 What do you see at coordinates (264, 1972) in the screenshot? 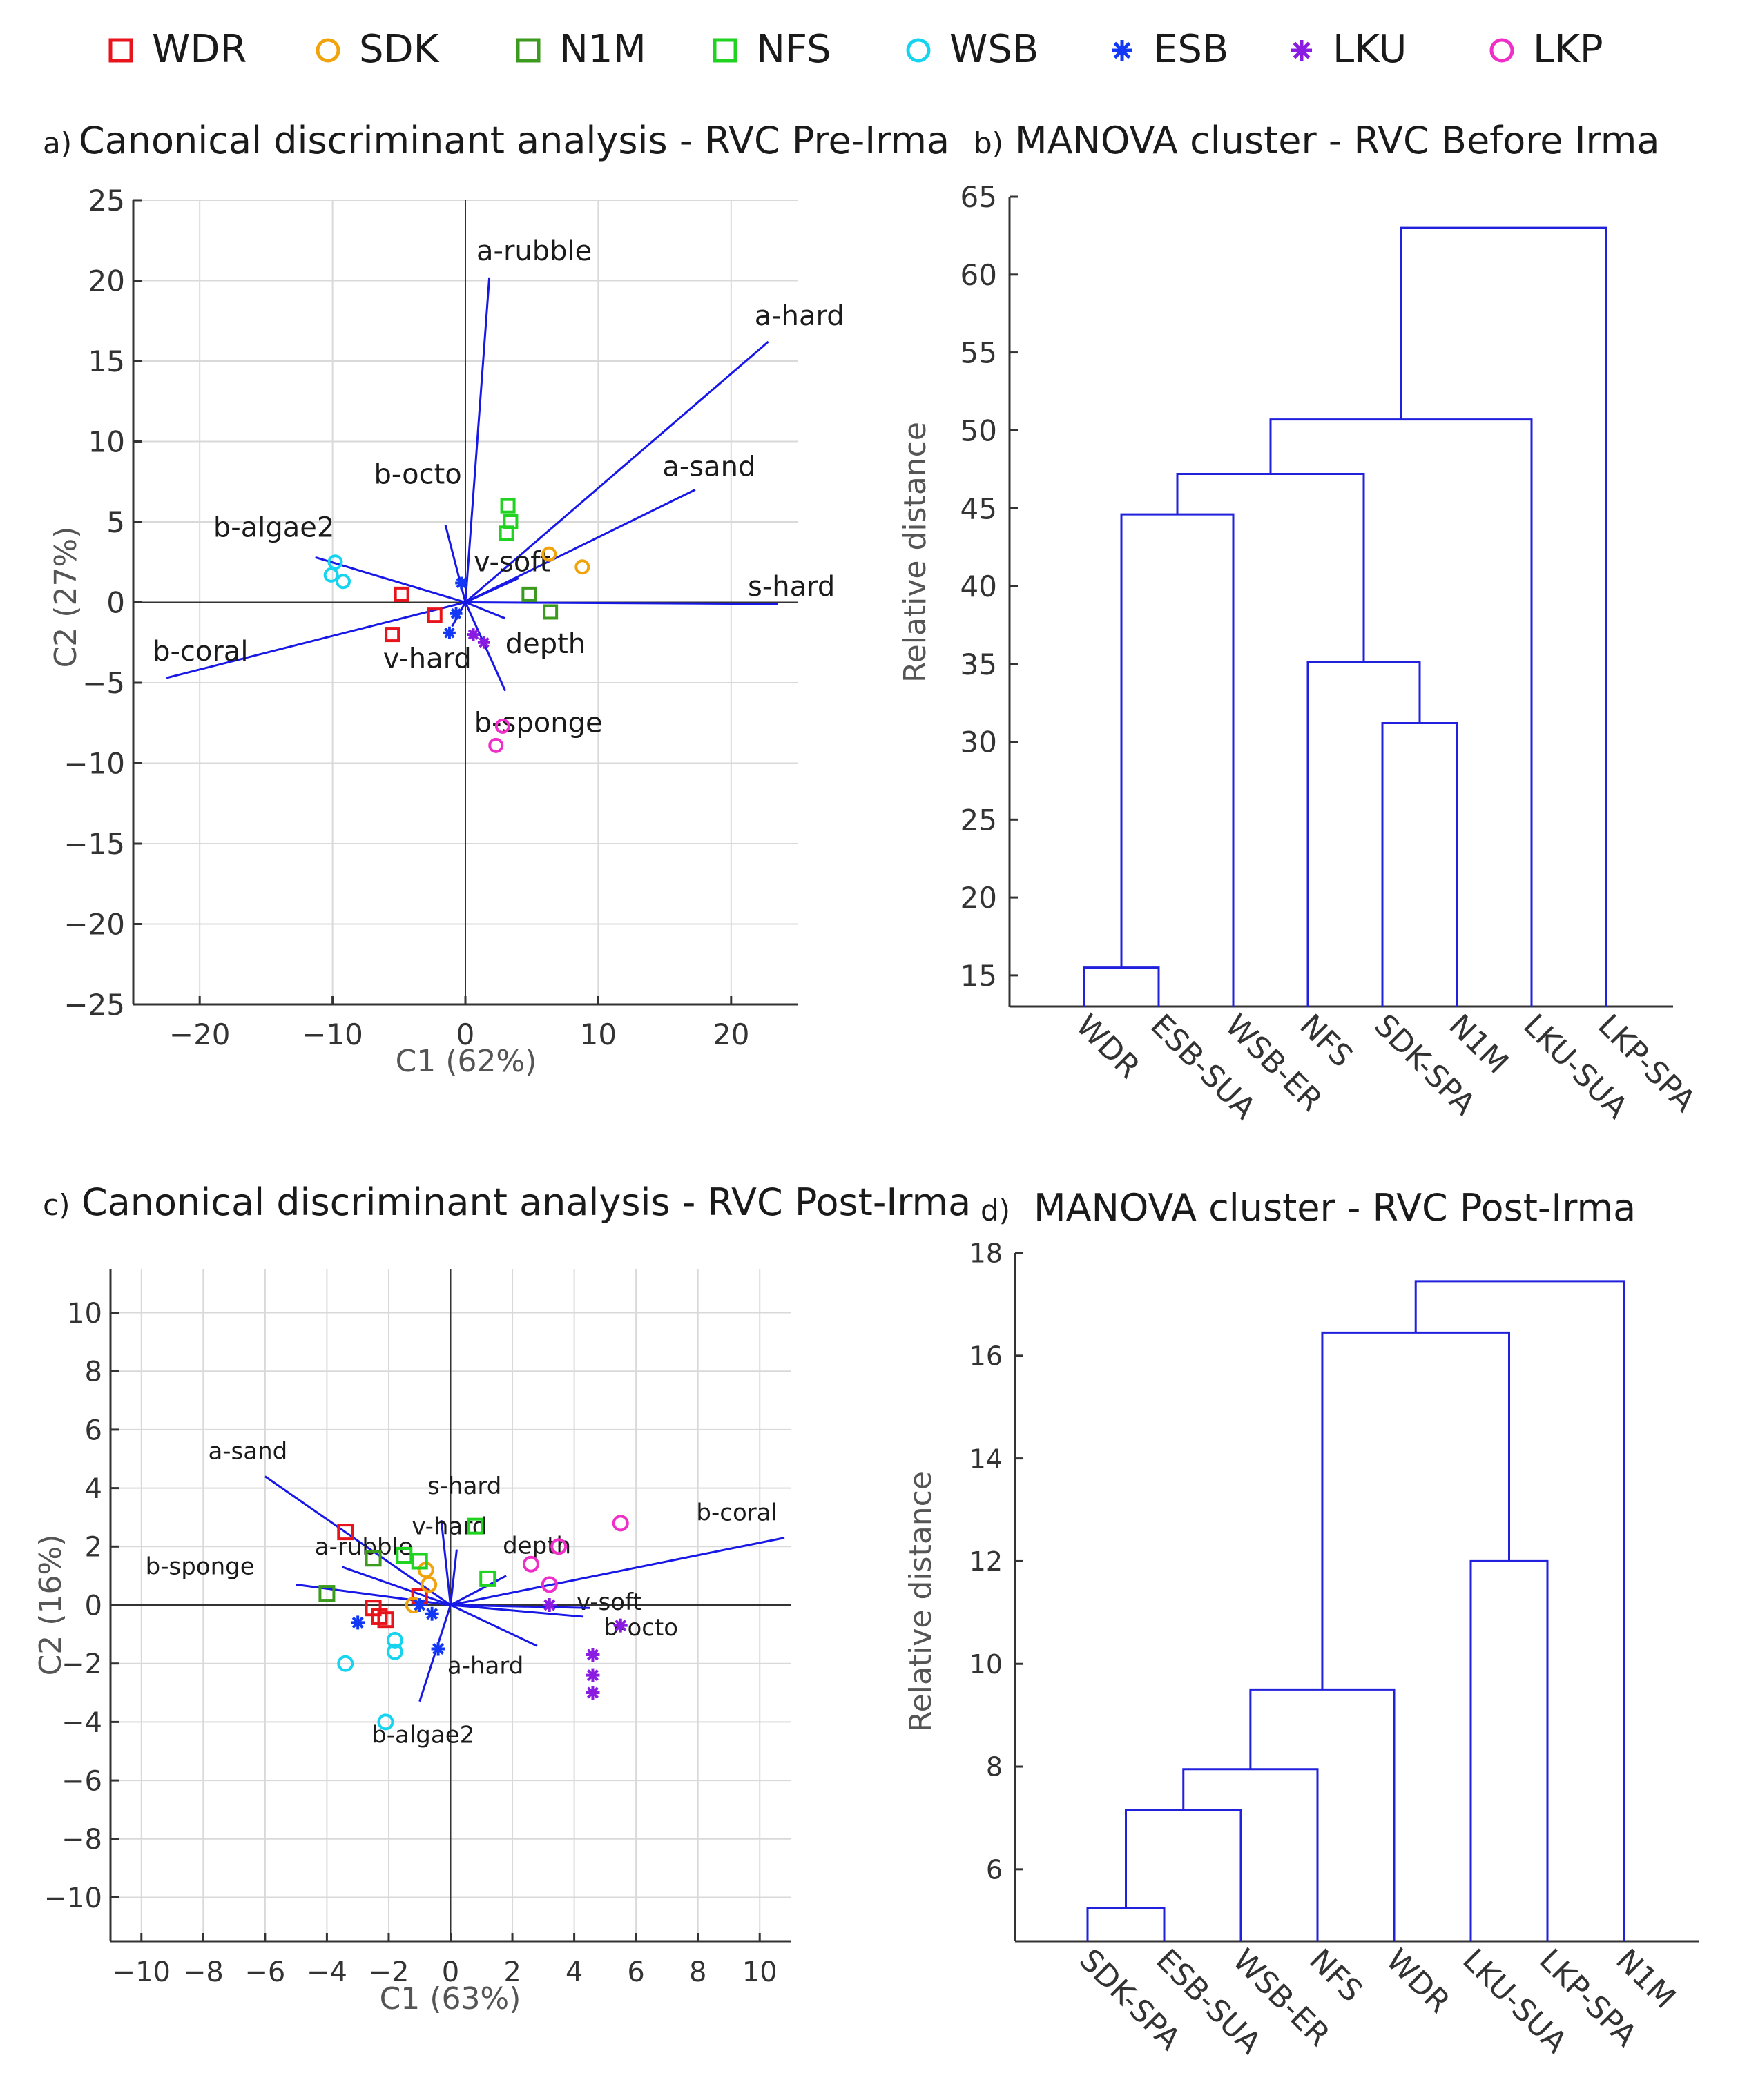
I see `x-tick-label: −6` at bounding box center [264, 1972].